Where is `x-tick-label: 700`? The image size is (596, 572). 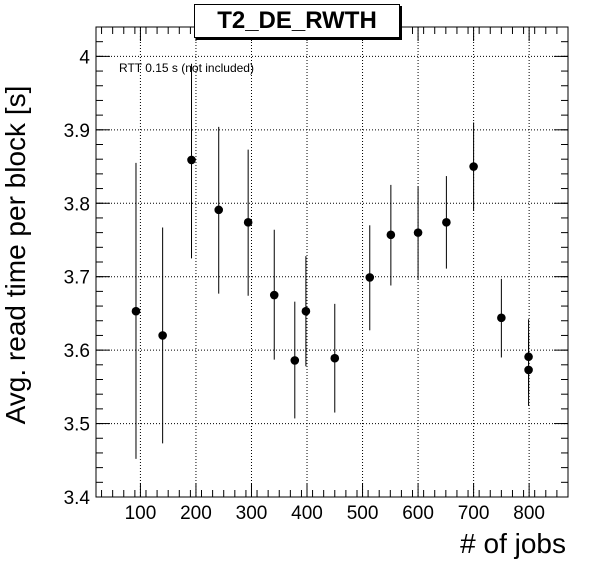 x-tick-label: 700 is located at coordinates (474, 513).